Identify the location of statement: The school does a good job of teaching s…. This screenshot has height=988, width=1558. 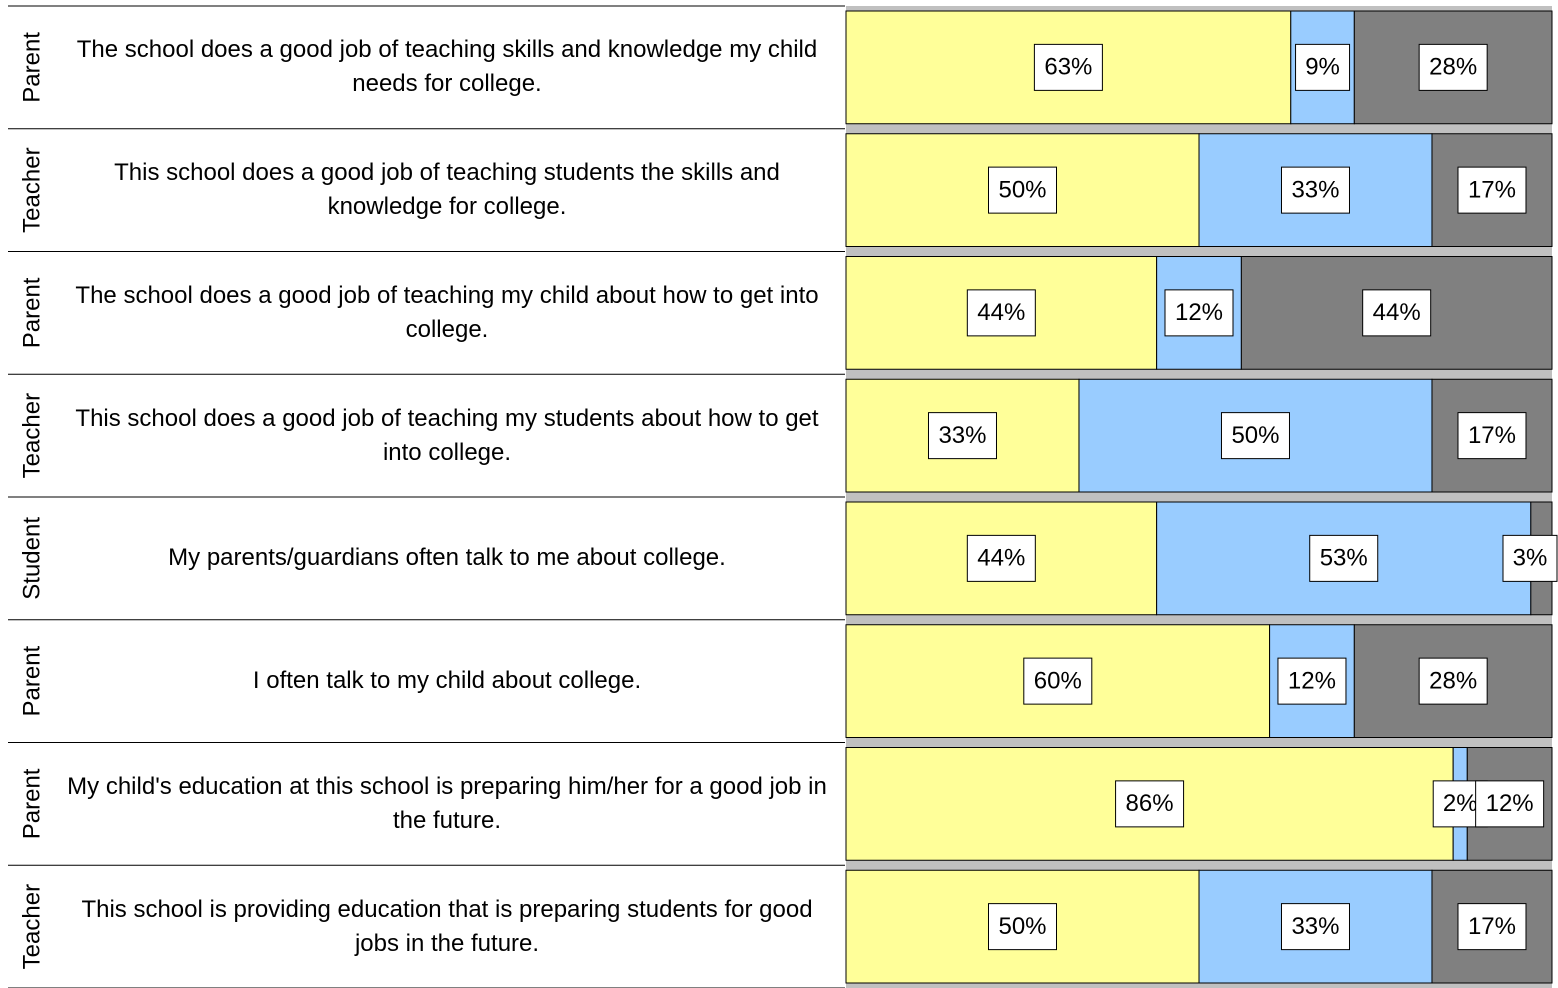
(447, 67).